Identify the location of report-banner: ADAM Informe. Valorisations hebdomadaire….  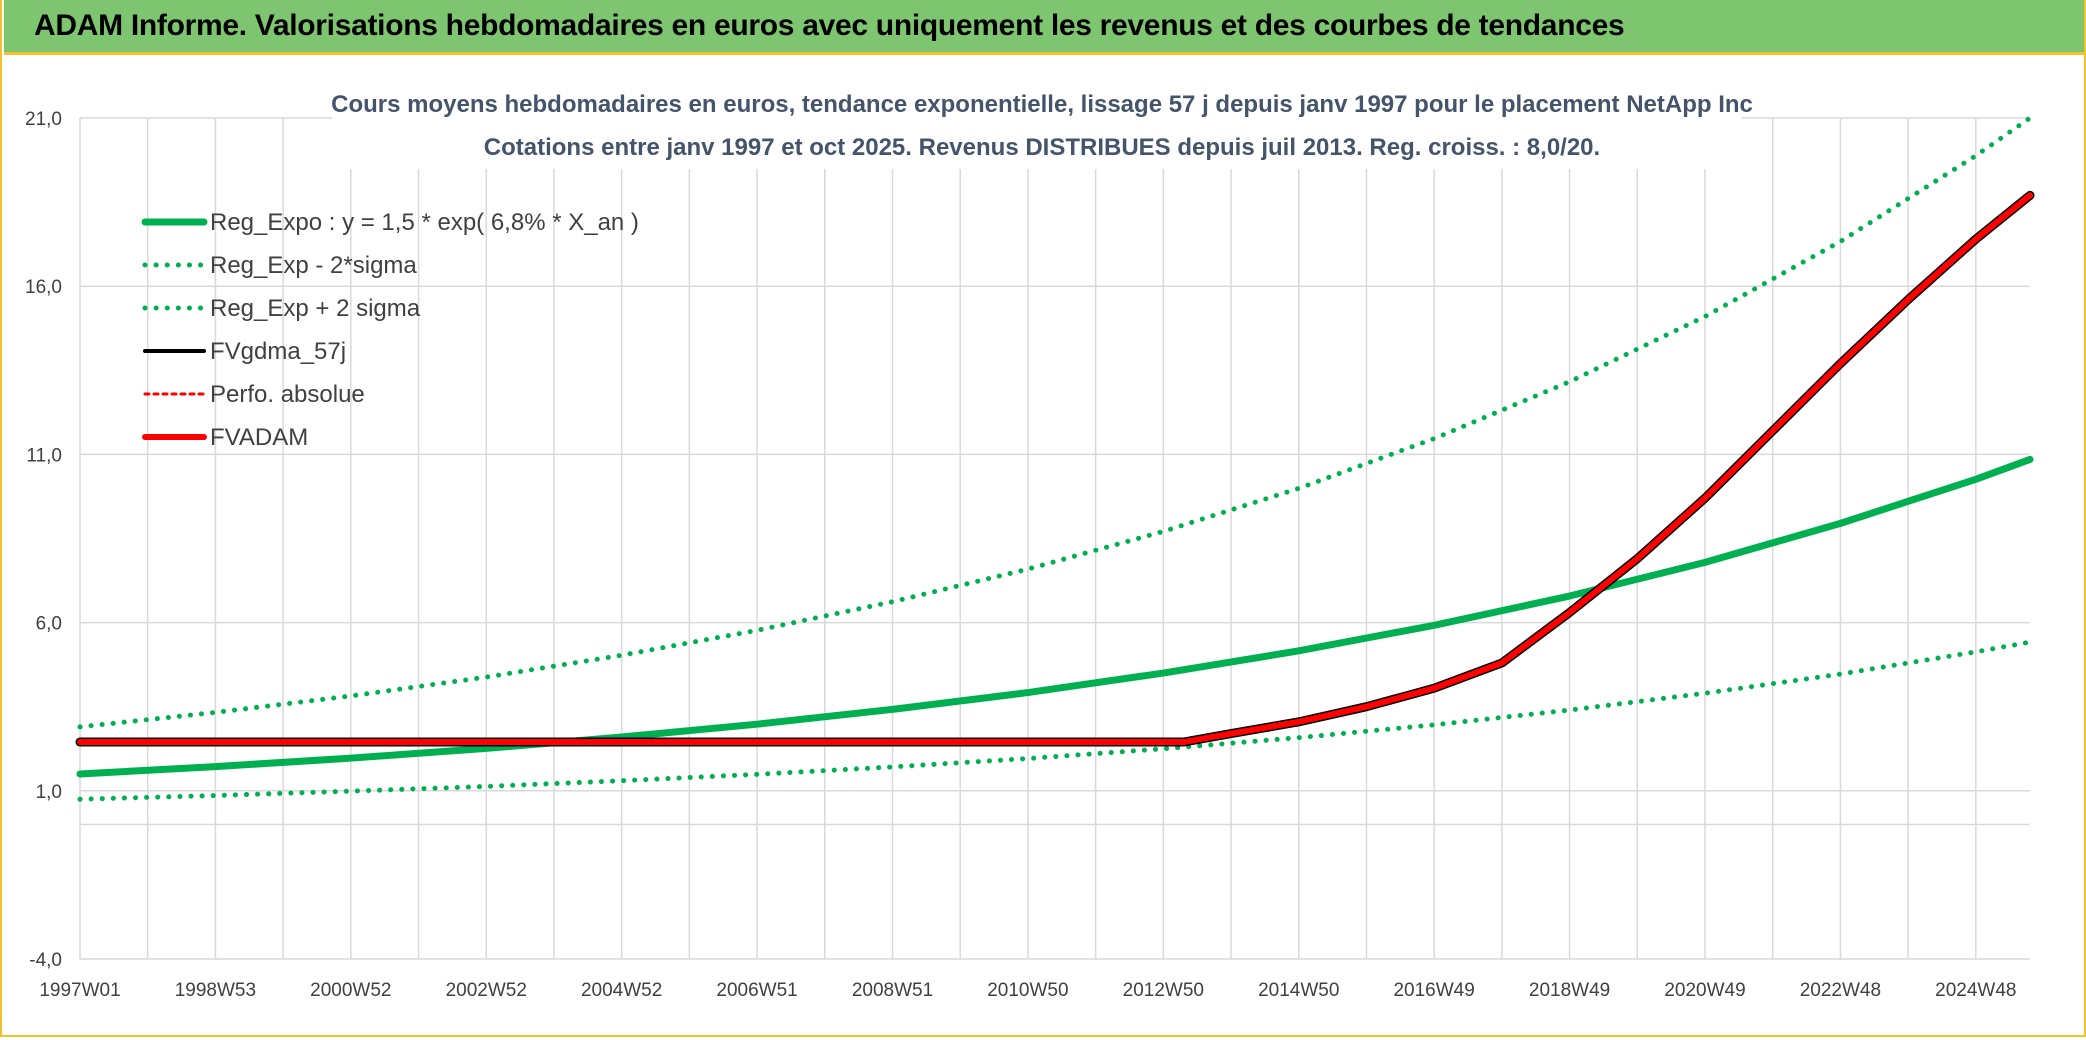
(1044, 27).